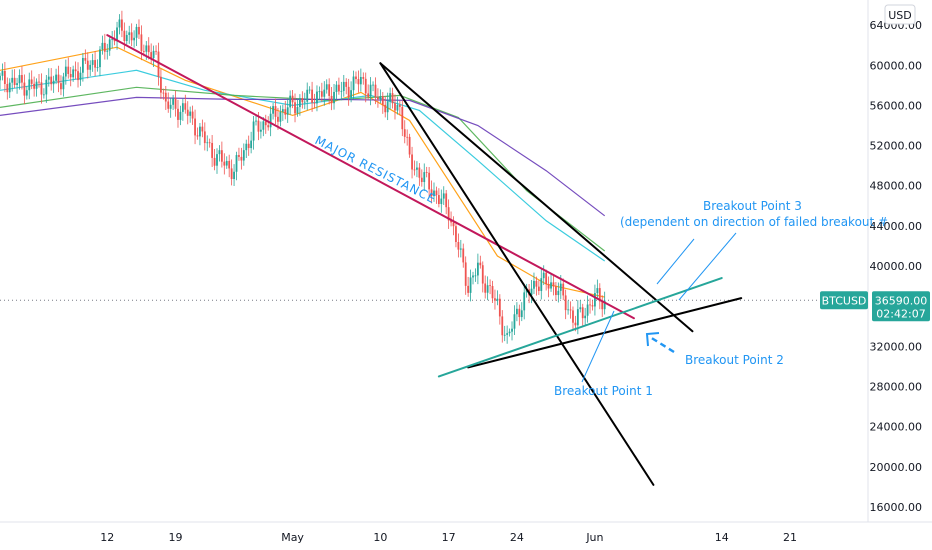 This screenshot has height=550, width=932. What do you see at coordinates (896, 467) in the screenshot?
I see `y-tick-label: 20000.00` at bounding box center [896, 467].